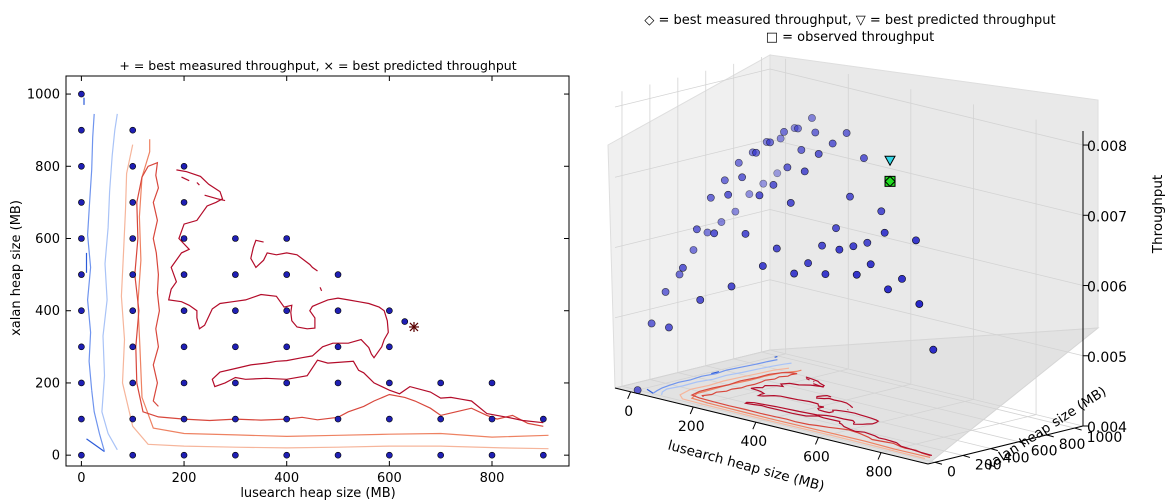 The image size is (1167, 504). Describe the element at coordinates (951, 472) in the screenshot. I see `y-tick-label: 0` at that location.